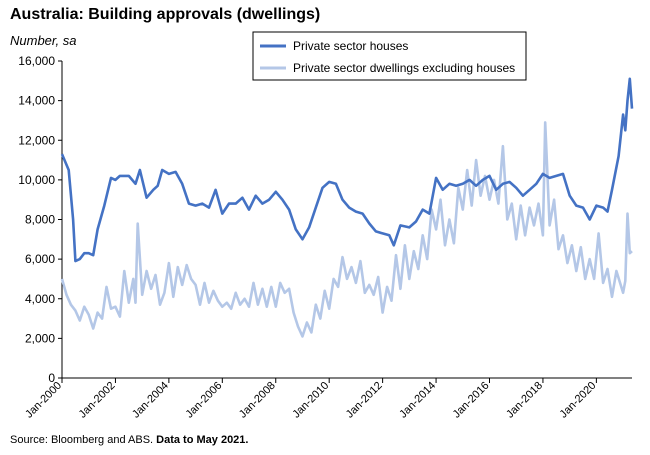  Describe the element at coordinates (40, 259) in the screenshot. I see `y-tick-label: 6,000` at that location.